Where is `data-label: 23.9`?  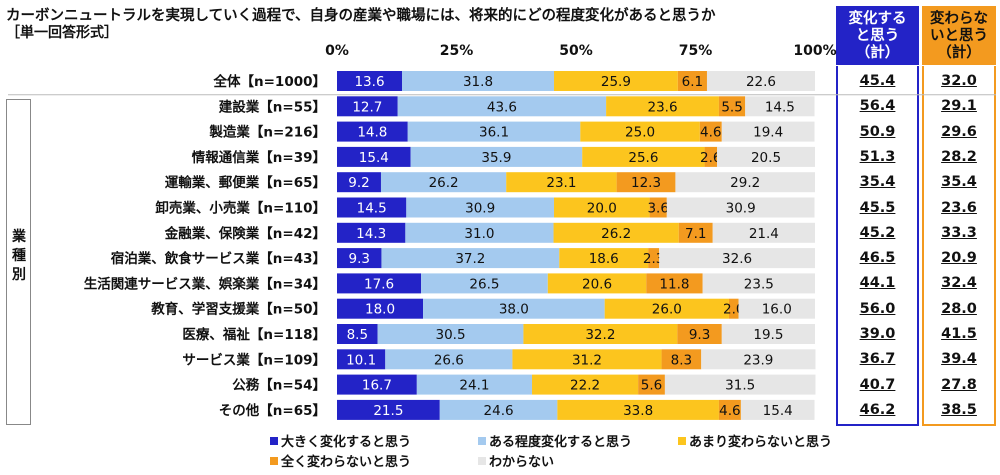 data-label: 23.9 is located at coordinates (758, 360).